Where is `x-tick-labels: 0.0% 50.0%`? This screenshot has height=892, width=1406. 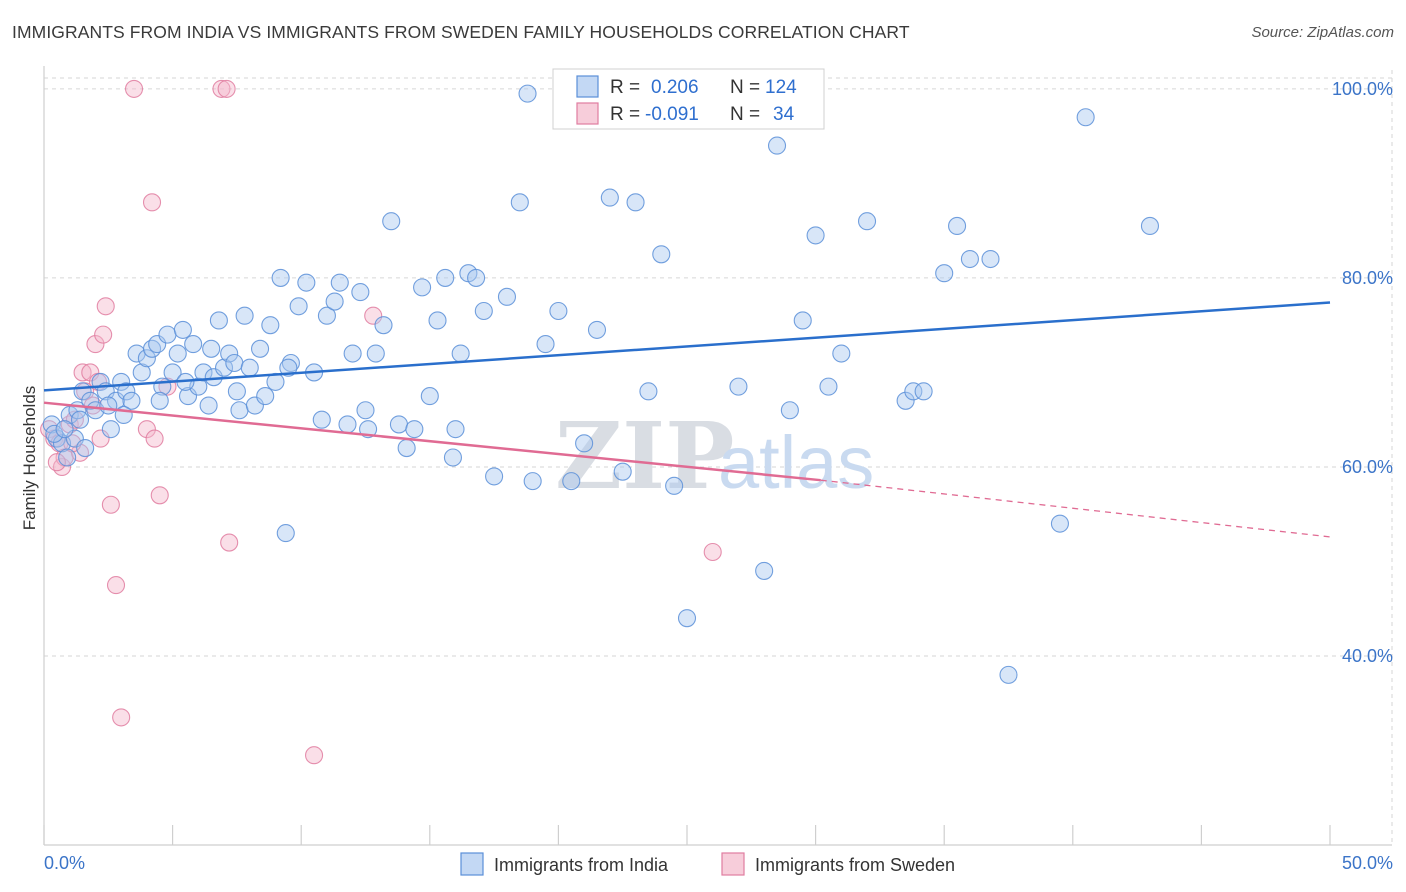
x-tick-labels: 0.0% 50.0% is located at coordinates (718, 863).